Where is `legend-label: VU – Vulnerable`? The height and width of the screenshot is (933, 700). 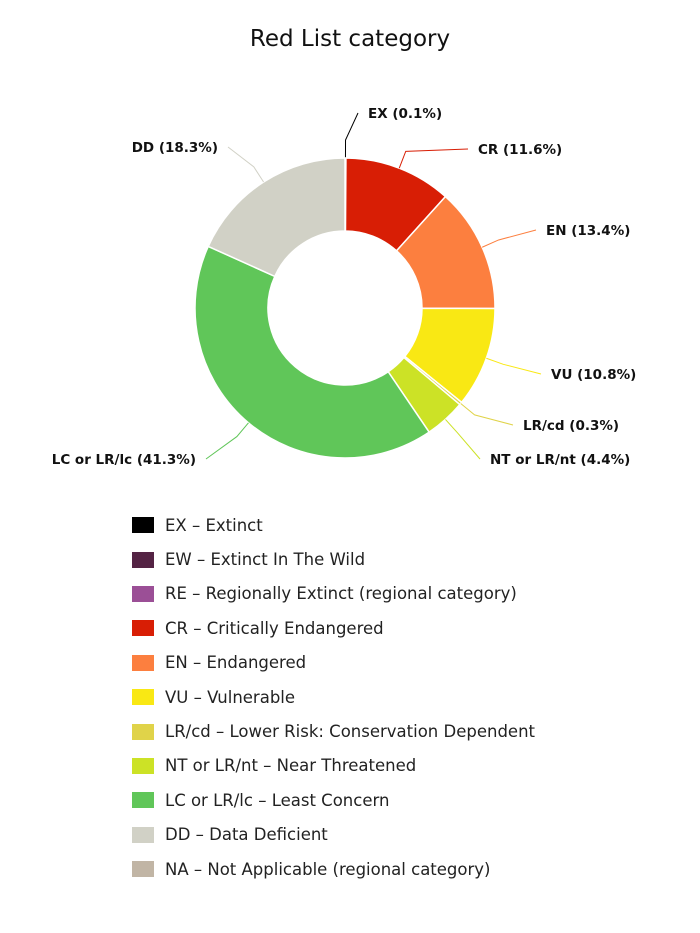
legend-label: VU – Vulnerable is located at coordinates (230, 697).